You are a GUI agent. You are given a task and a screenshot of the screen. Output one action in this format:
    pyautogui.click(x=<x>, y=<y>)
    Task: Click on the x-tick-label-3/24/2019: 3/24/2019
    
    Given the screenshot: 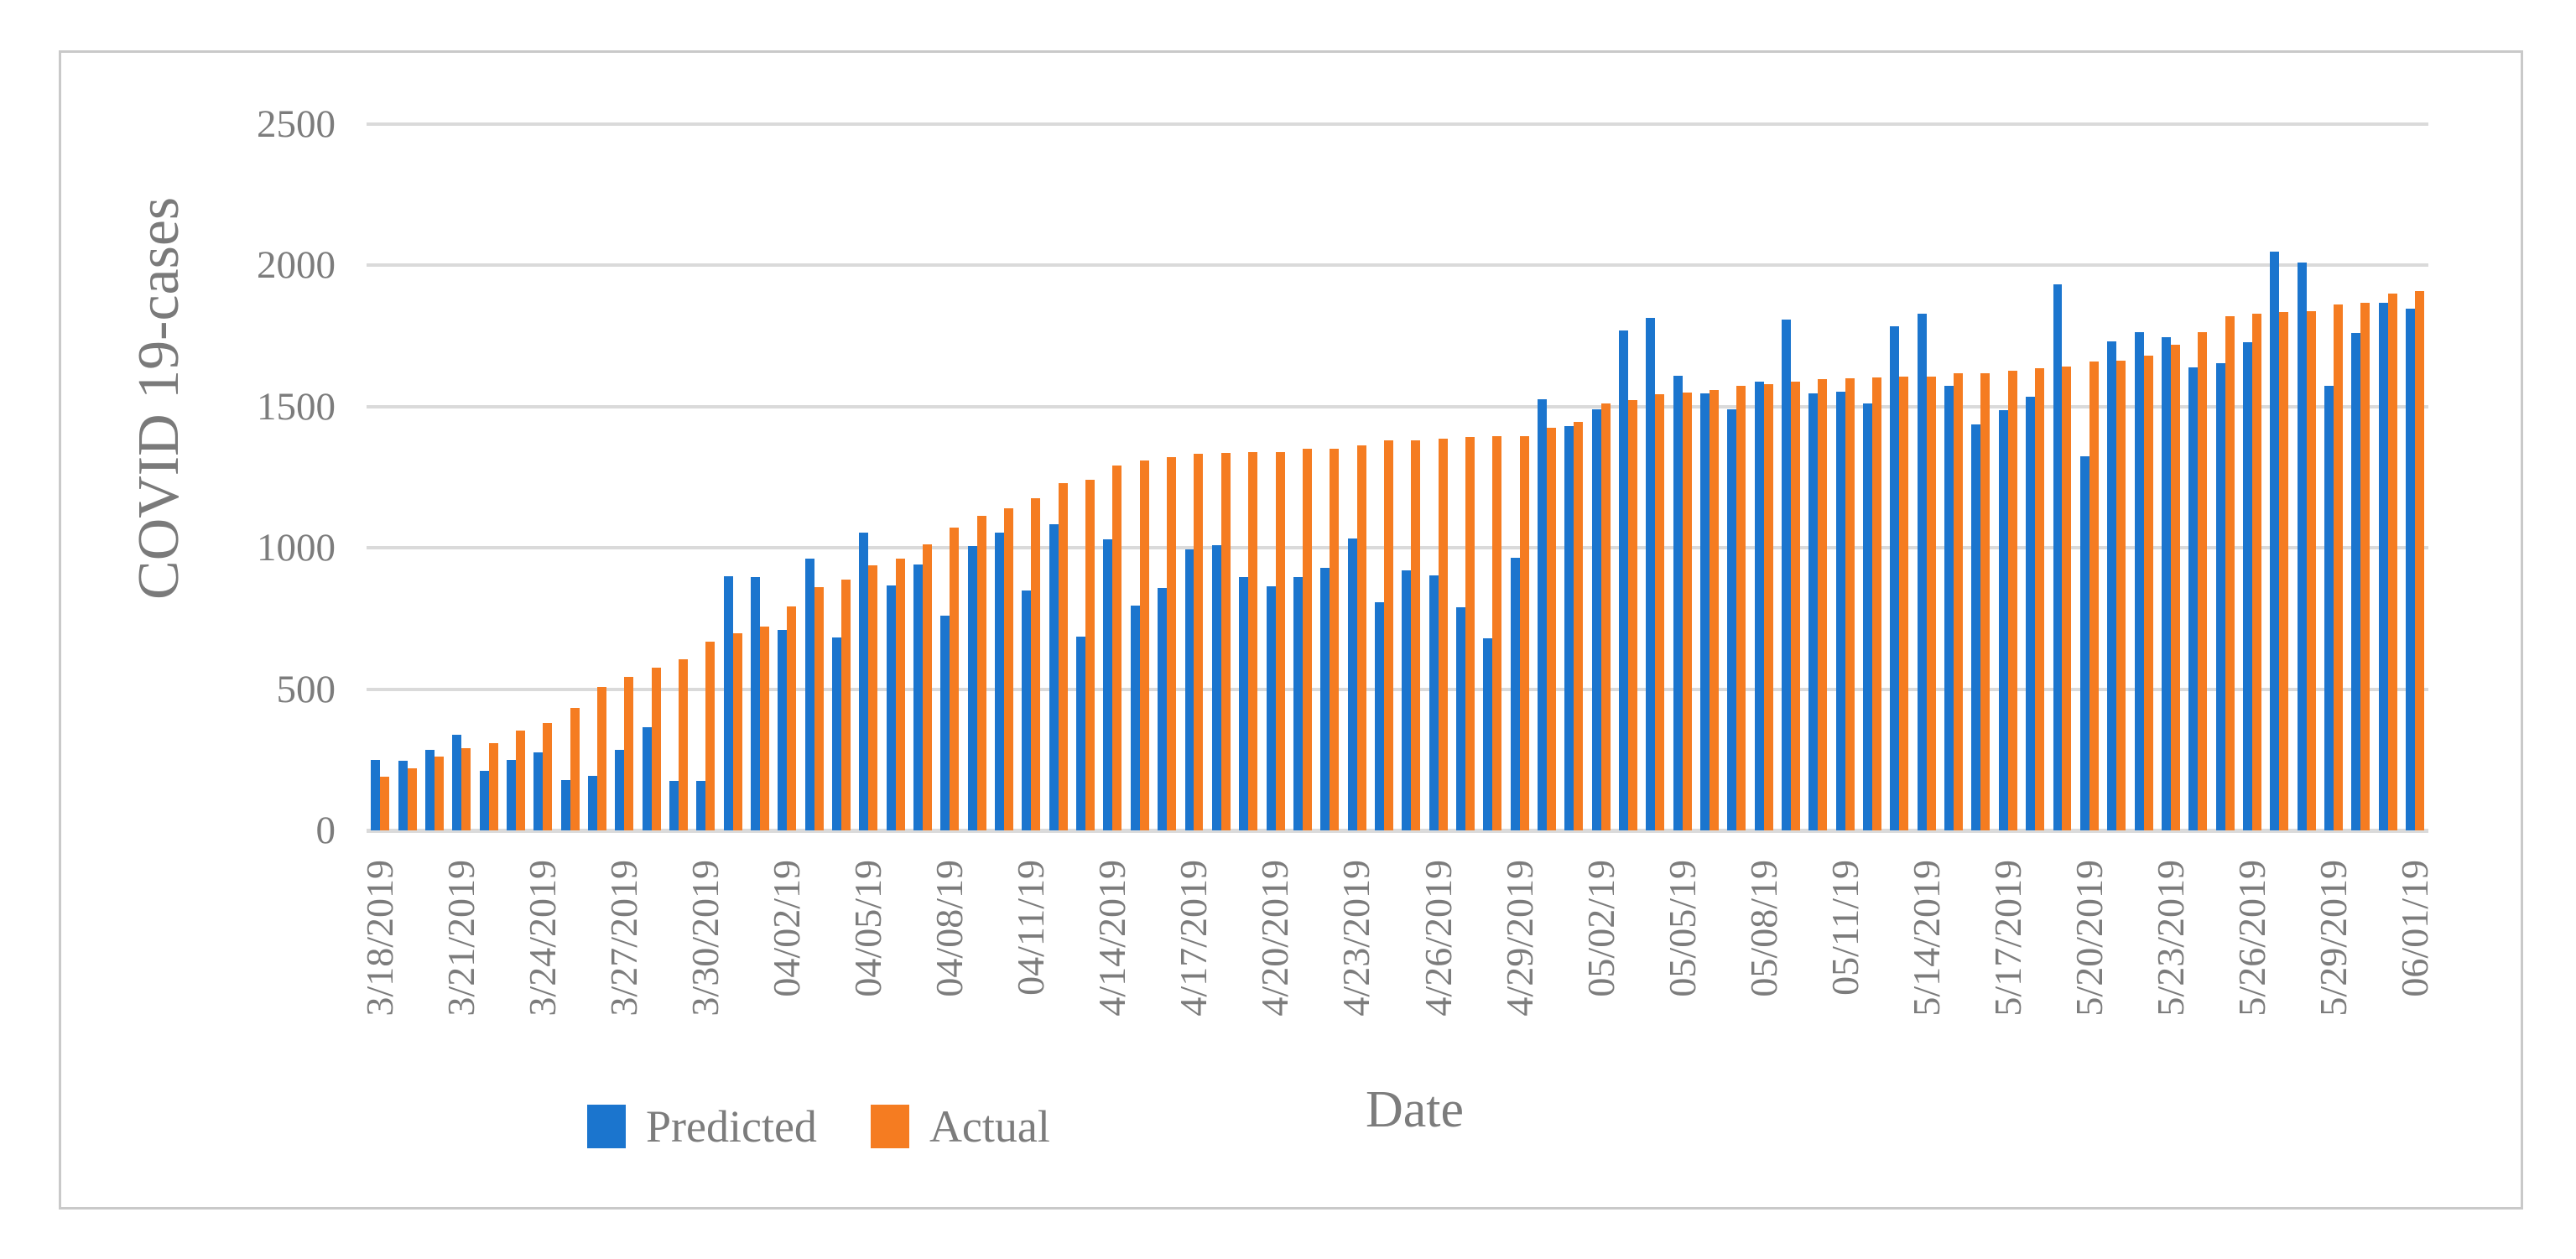 What is the action you would take?
    pyautogui.click(x=543, y=938)
    